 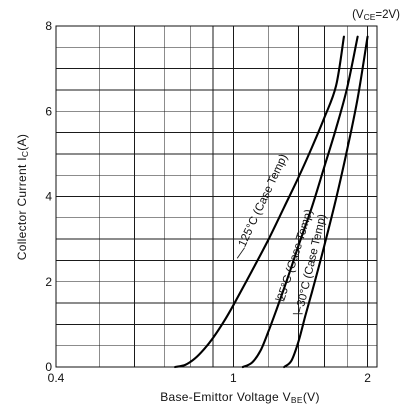 I want to click on curve-label-0: 125°C (Case Temp), so click(x=264, y=200).